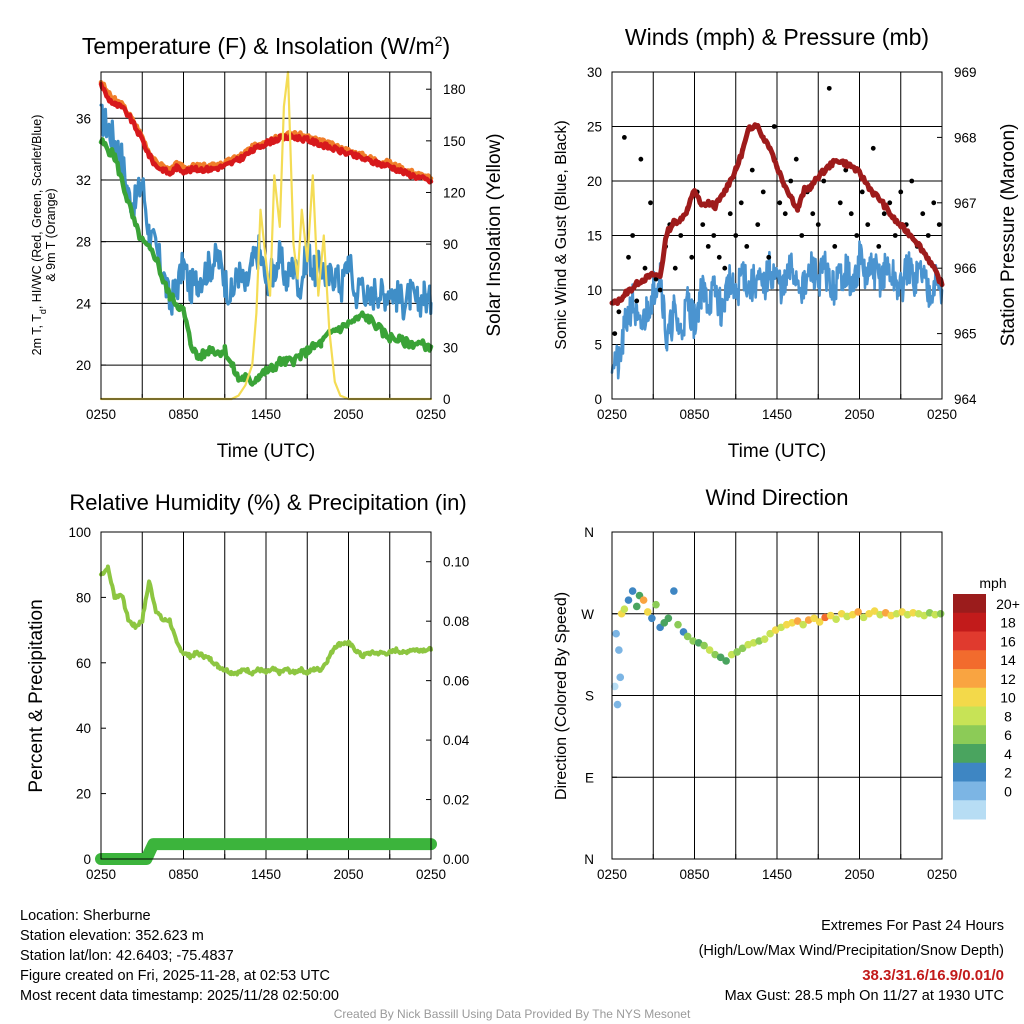 The width and height of the screenshot is (1024, 1024). Describe the element at coordinates (450, 347) in the screenshot. I see `temp-panel-y2tick-label: 30` at that location.